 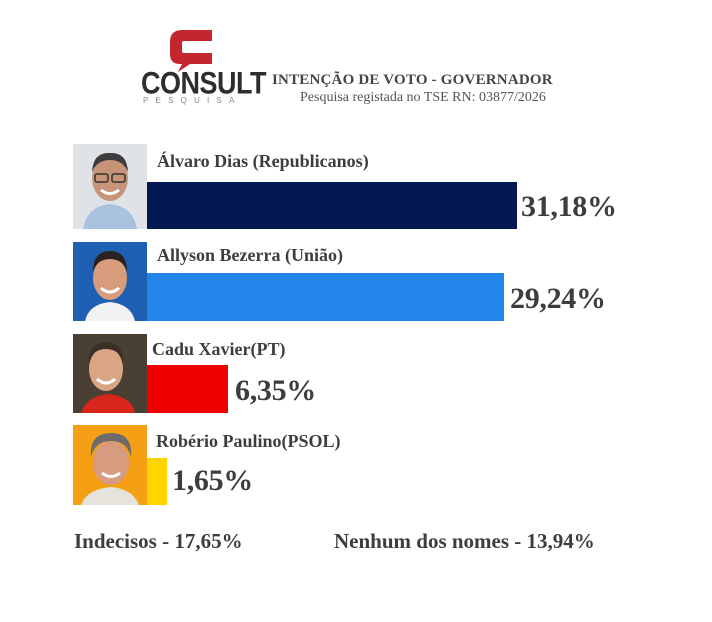 I want to click on logo-brand: CONSULT, so click(x=204, y=83).